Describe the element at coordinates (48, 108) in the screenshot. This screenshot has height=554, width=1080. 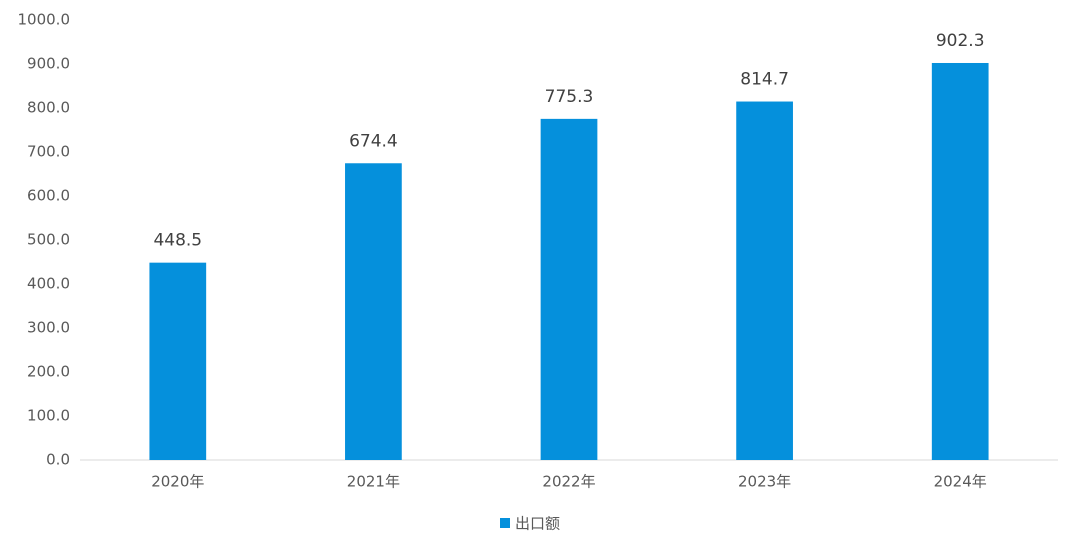
I see `y-tick-label: 800.0` at that location.